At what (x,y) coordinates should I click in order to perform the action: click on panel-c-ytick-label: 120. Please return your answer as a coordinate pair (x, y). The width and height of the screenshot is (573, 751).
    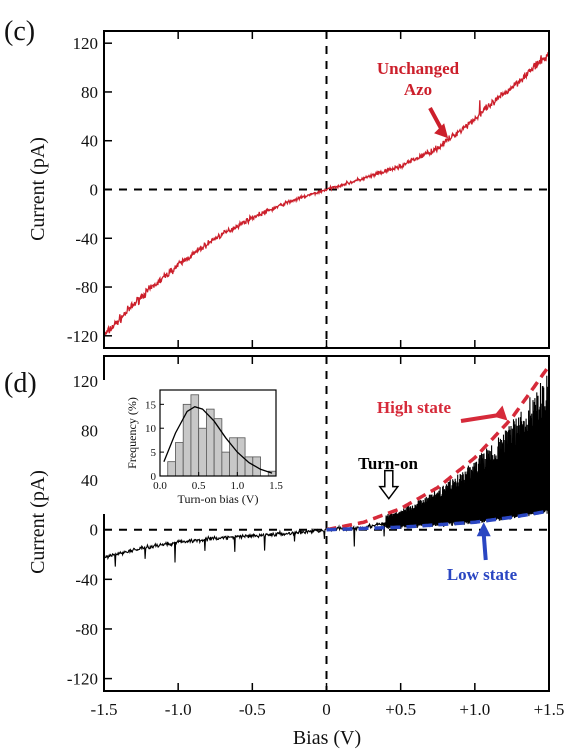
    Looking at the image, I should click on (86, 43).